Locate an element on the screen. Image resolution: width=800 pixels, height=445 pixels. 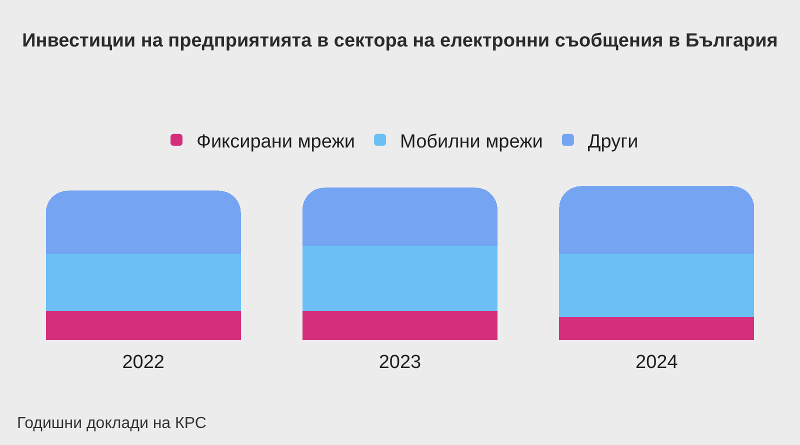
legend-label: Мобилни мрежи is located at coordinates (471, 141).